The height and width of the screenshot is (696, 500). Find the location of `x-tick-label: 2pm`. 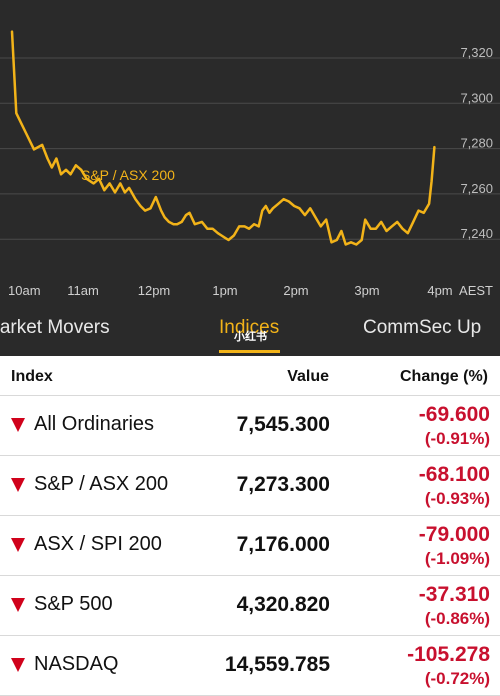

x-tick-label: 2pm is located at coordinates (295, 290).